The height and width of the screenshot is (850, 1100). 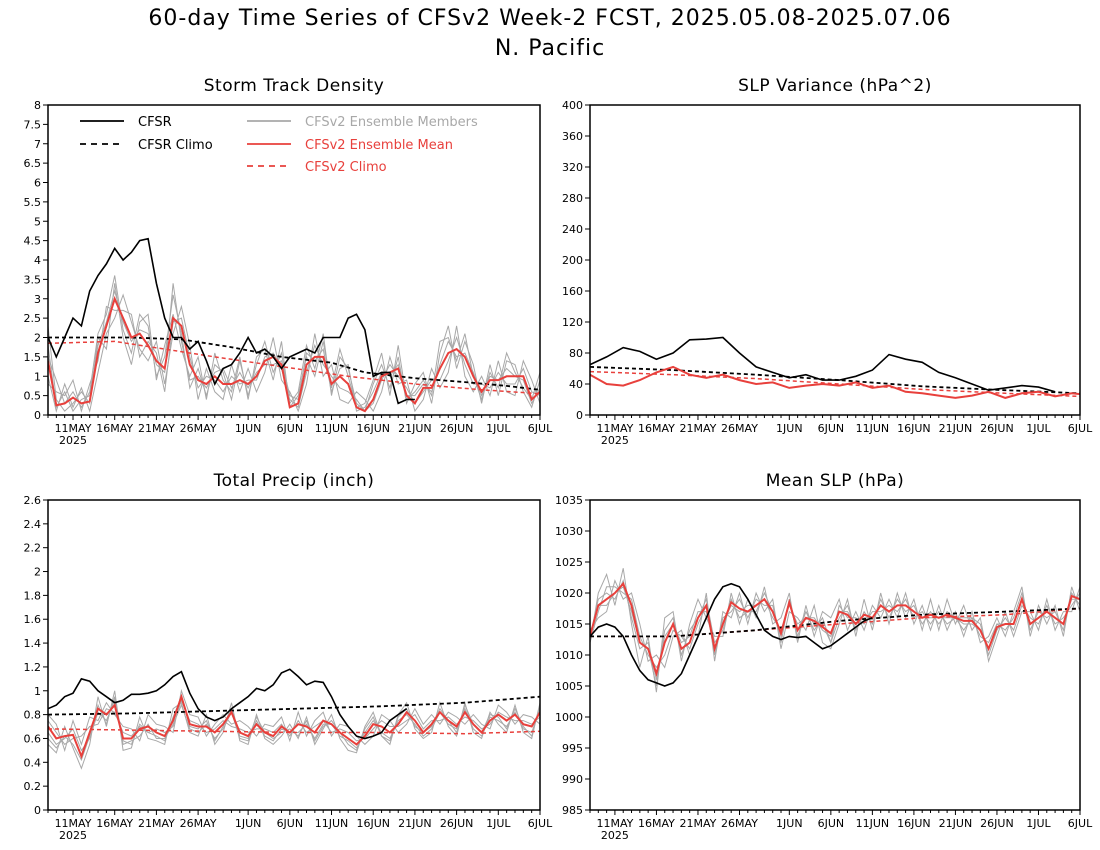 I want to click on y-tick-label: 2.5, so click(x=33, y=318).